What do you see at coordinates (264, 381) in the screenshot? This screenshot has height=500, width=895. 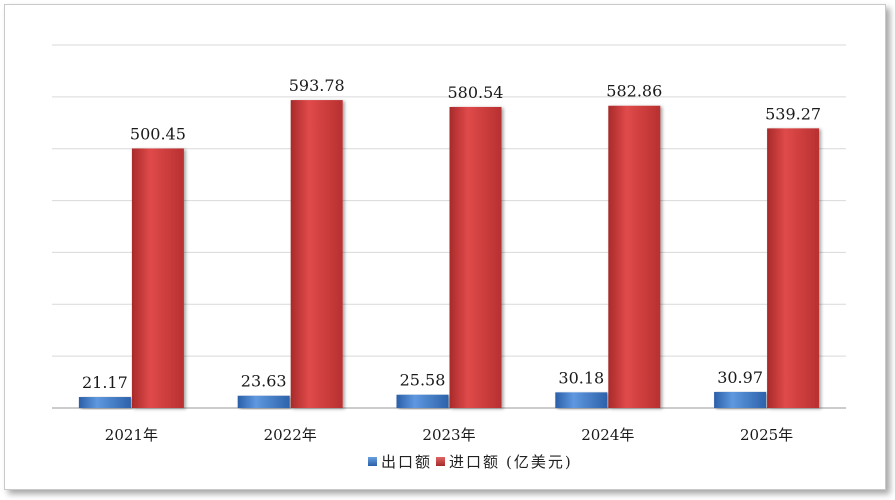 I see `data-label-export-2: 23.63` at bounding box center [264, 381].